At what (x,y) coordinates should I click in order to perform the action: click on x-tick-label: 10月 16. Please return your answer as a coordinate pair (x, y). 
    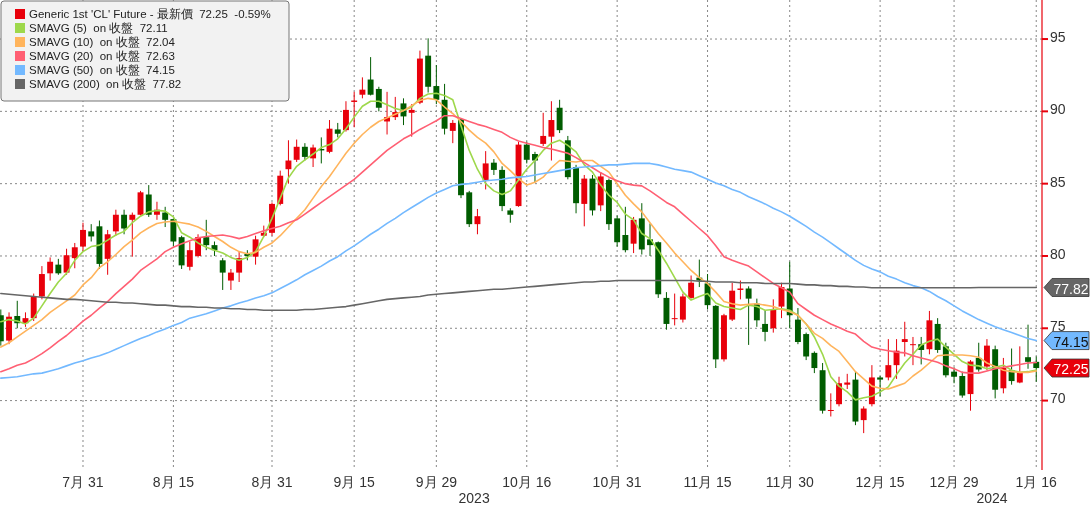
    Looking at the image, I should click on (527, 482).